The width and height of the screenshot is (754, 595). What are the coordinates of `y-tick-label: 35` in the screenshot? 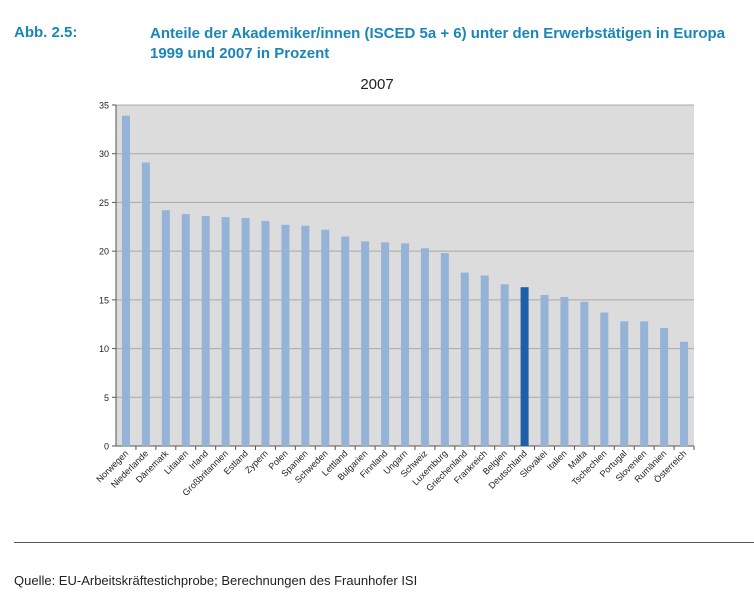 It's located at (104, 106).